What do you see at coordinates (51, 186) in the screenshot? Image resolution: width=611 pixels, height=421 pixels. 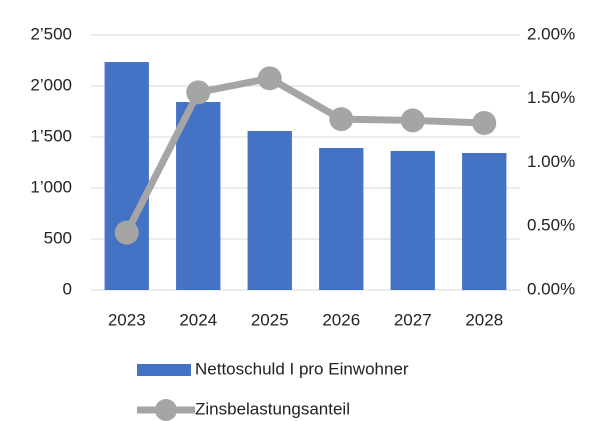 I see `y-tick-label: 1’000` at bounding box center [51, 186].